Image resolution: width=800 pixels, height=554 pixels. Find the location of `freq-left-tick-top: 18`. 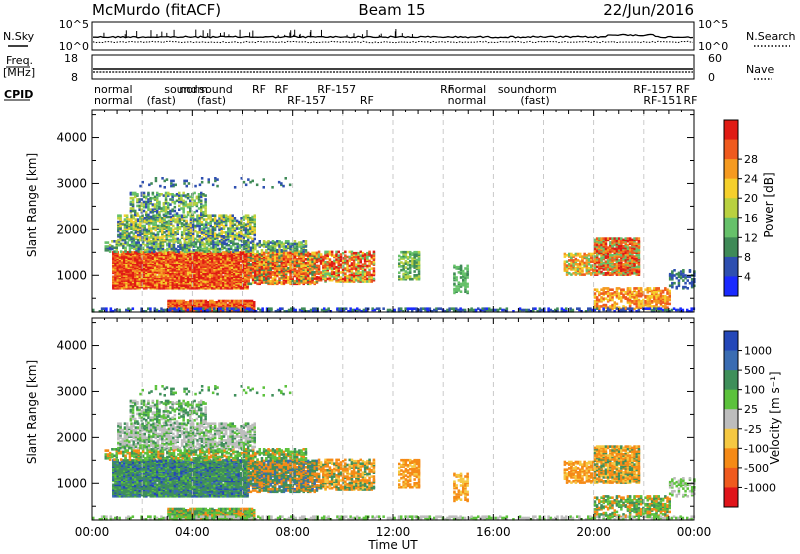

freq-left-tick-top: 18 is located at coordinates (71, 58).